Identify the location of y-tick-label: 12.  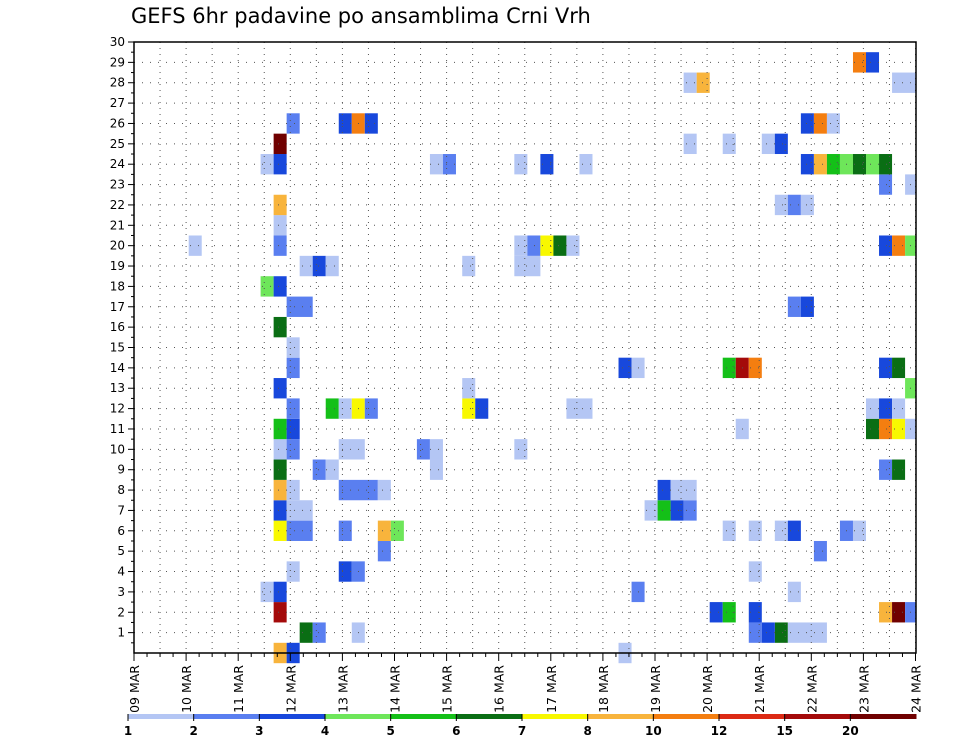
(117, 409).